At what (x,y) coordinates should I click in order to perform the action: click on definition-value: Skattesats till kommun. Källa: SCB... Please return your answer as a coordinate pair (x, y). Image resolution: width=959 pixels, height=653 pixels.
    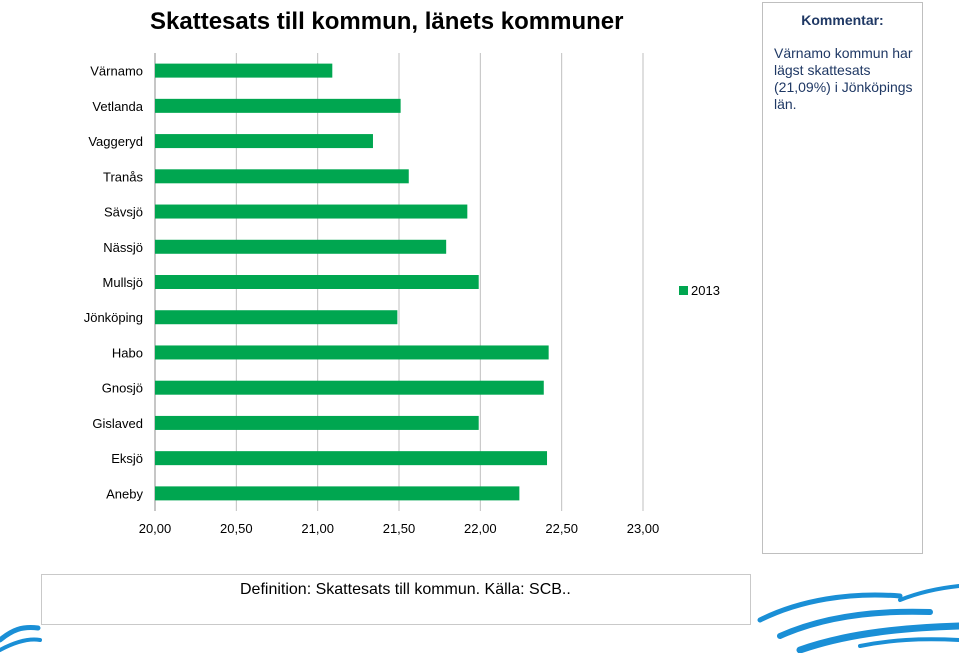
    Looking at the image, I should click on (443, 589).